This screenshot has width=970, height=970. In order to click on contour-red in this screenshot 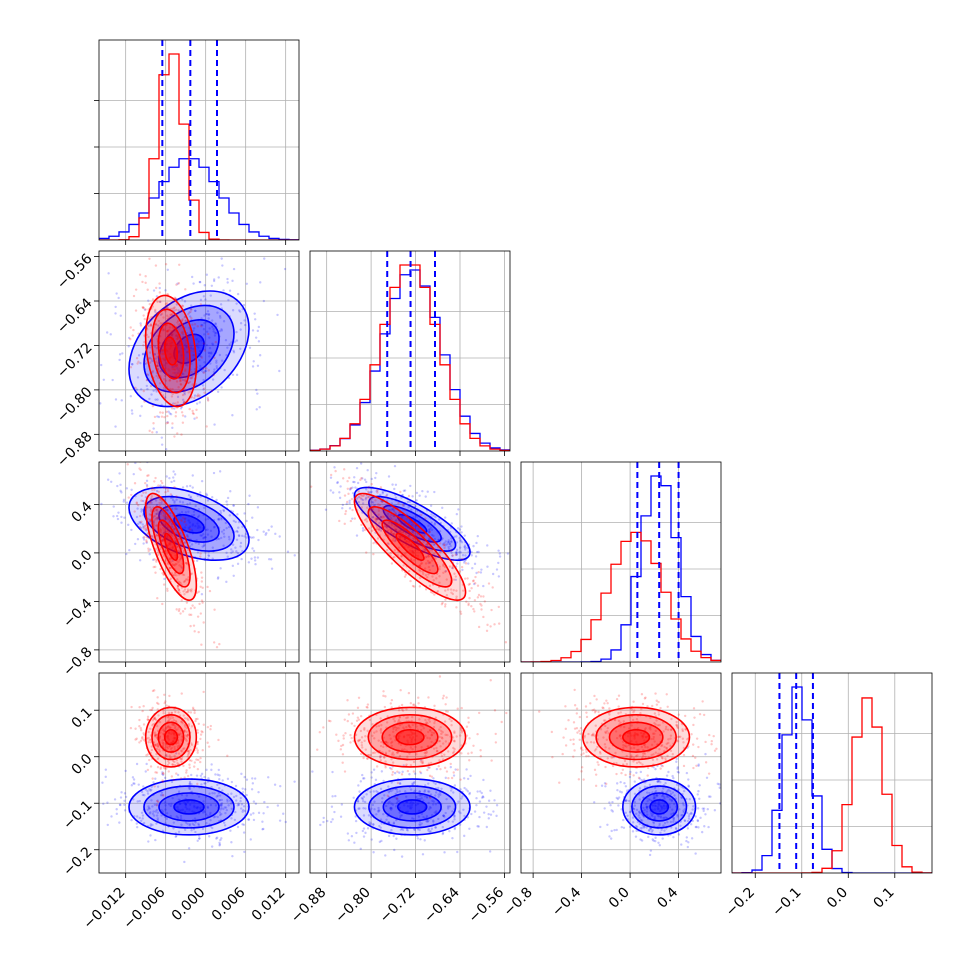, I will do `click(171, 546)`.